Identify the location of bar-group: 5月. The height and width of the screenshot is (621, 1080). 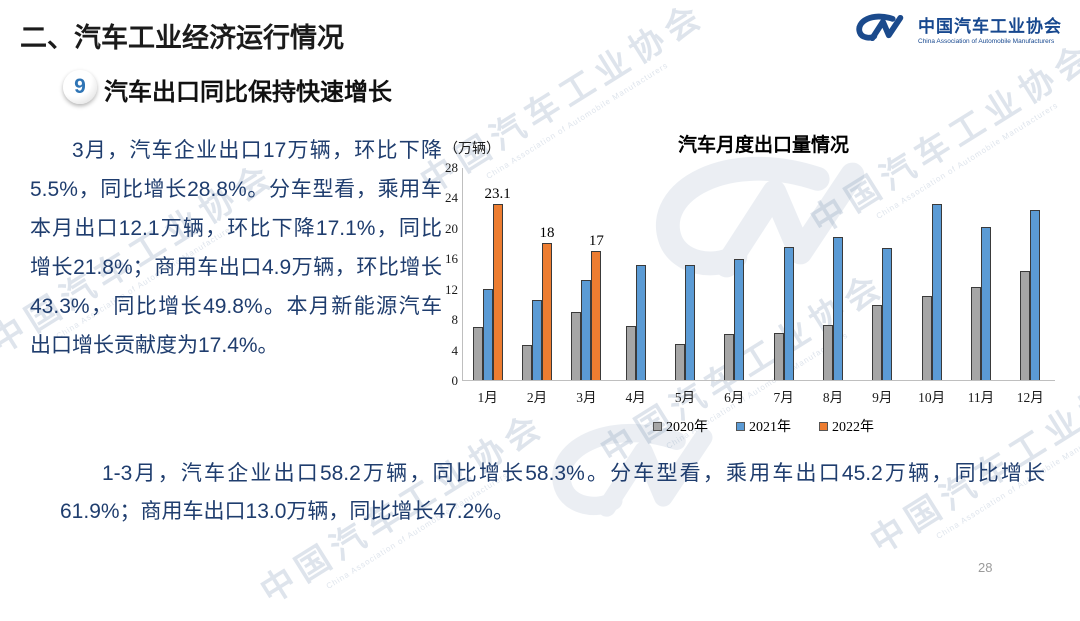
(684, 286).